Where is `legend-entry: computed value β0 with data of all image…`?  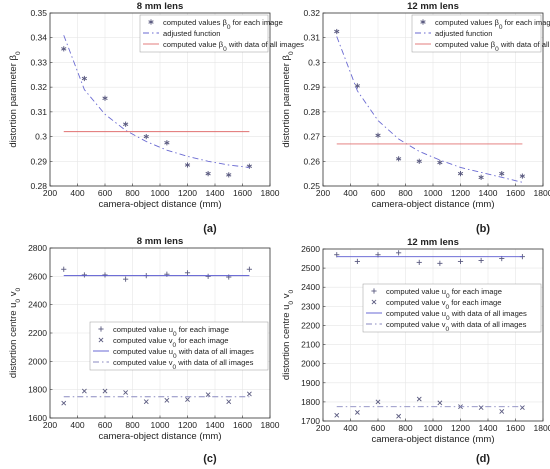 legend-entry: computed value β0 with data of all image… is located at coordinates (233, 46).